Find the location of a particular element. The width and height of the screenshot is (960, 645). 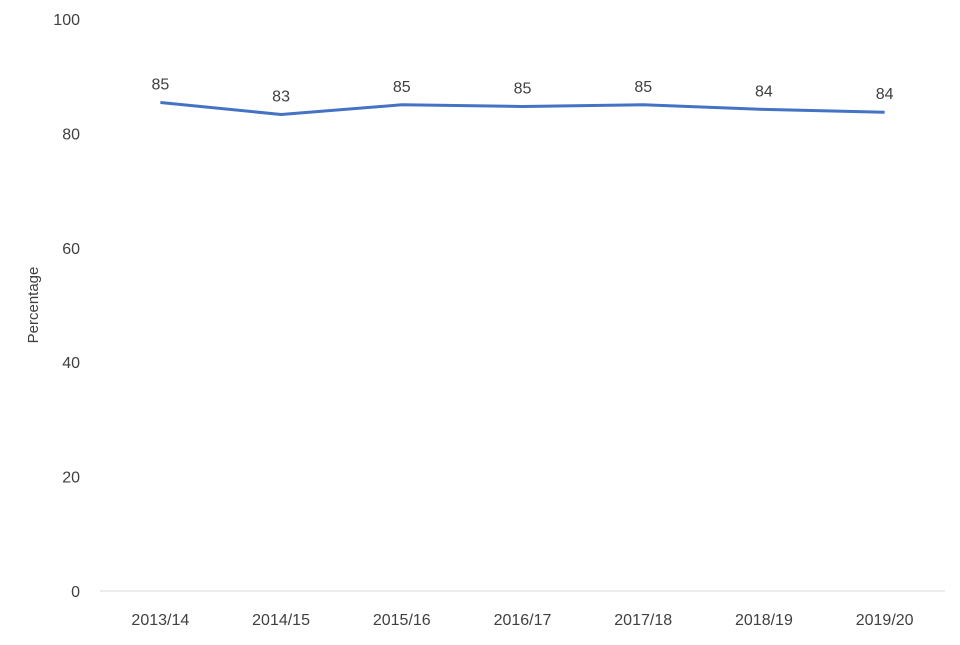

y-tick-label: 20 is located at coordinates (71, 478).